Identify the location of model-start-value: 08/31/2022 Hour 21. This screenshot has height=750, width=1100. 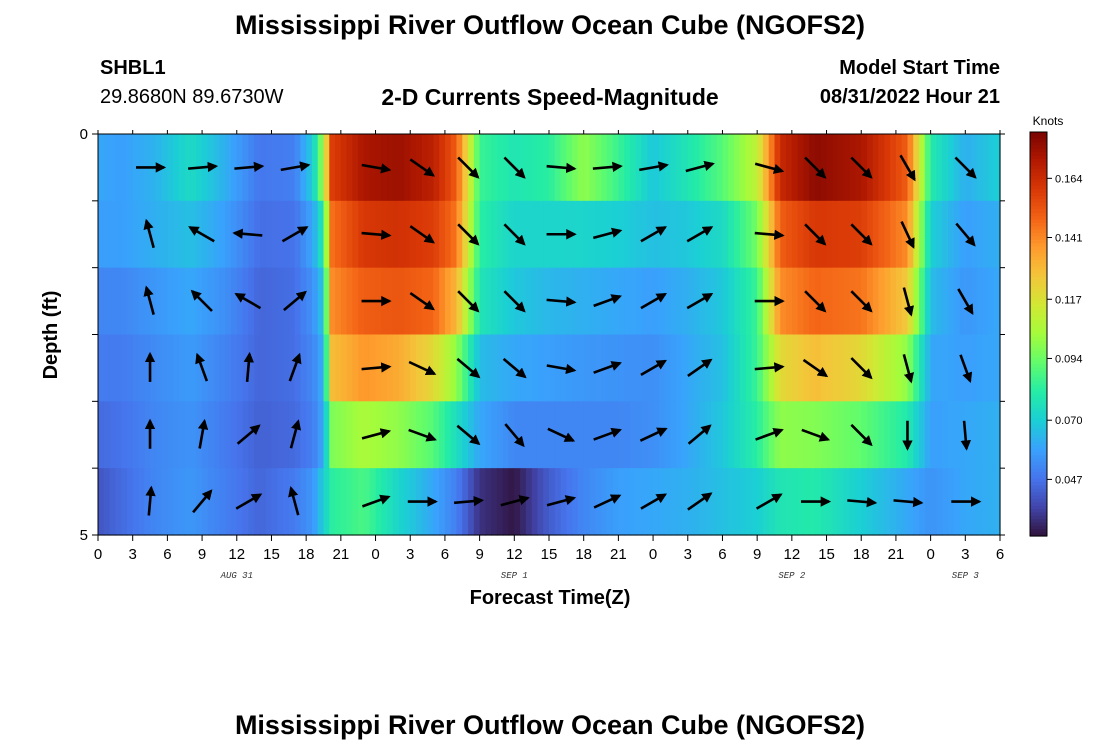
(909, 97).